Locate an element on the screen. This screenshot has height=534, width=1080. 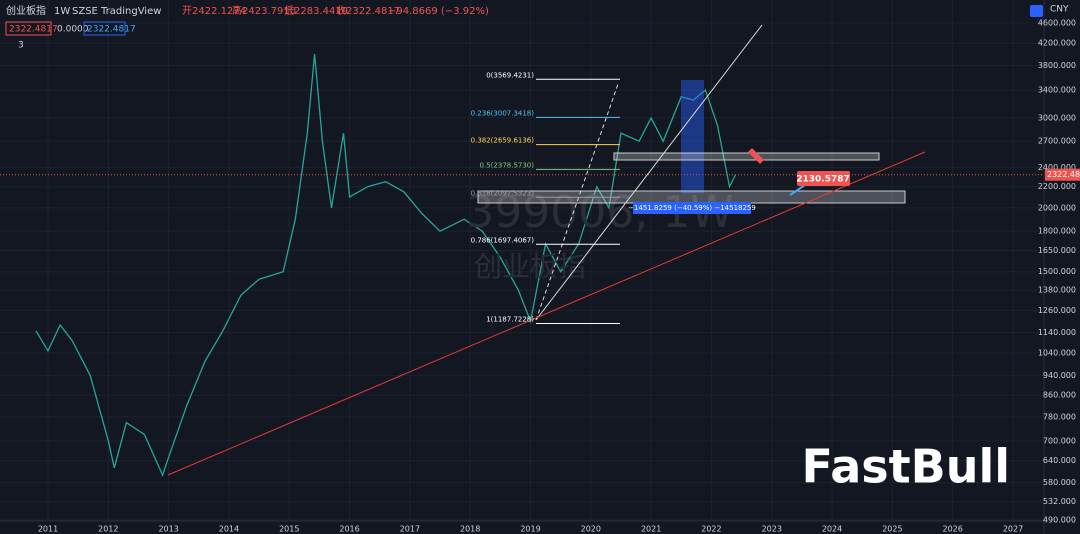
high: 高2423.7910 is located at coordinates (264, 10).